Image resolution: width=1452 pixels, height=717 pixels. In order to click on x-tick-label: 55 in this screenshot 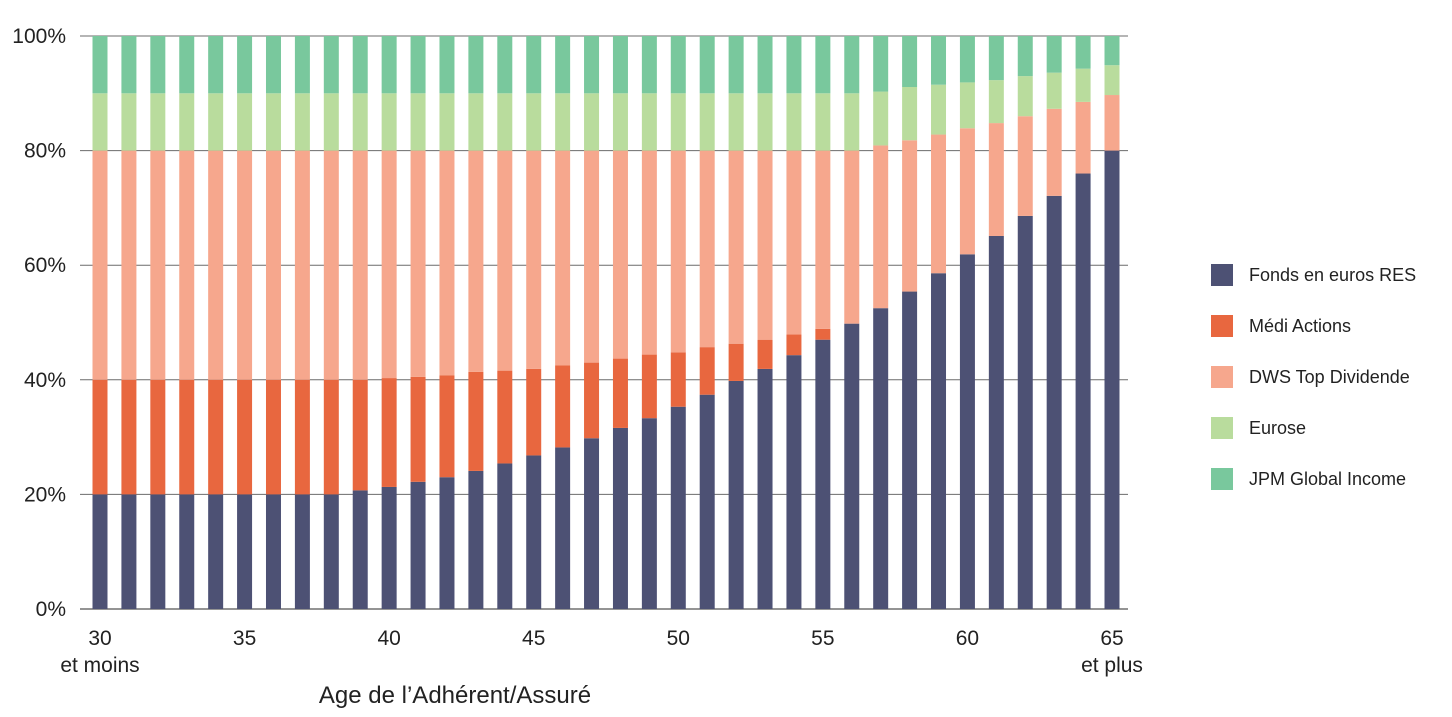, I will do `click(822, 638)`.